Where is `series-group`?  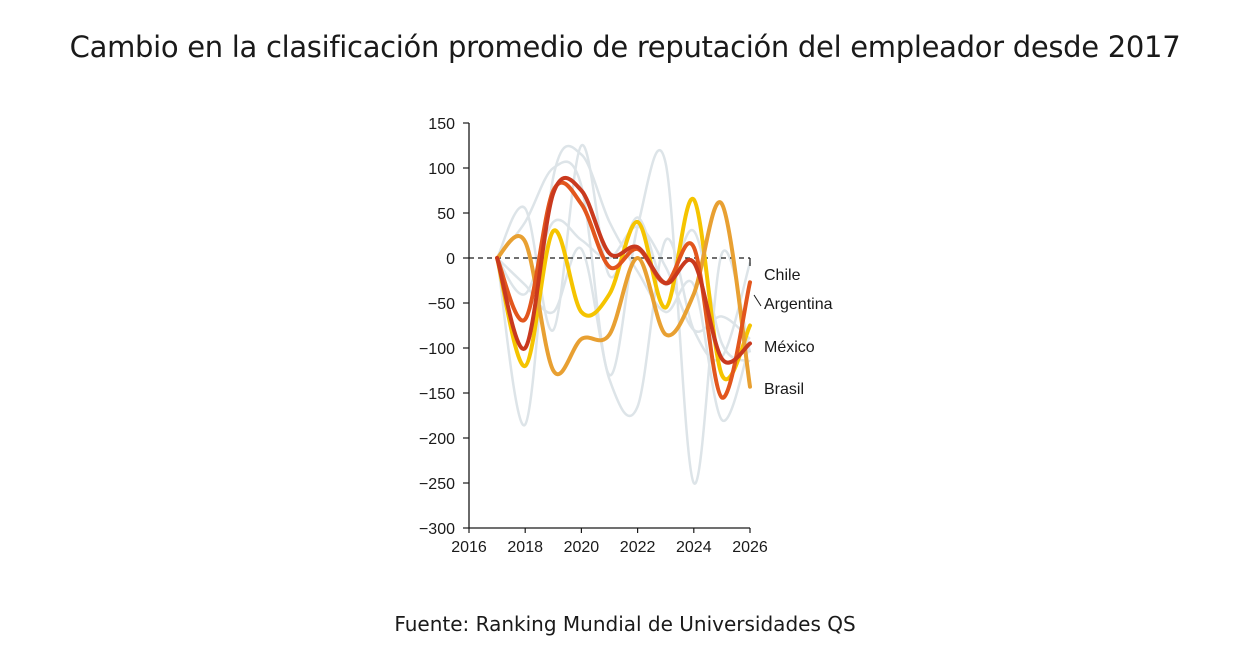
series-group is located at coordinates (623, 288).